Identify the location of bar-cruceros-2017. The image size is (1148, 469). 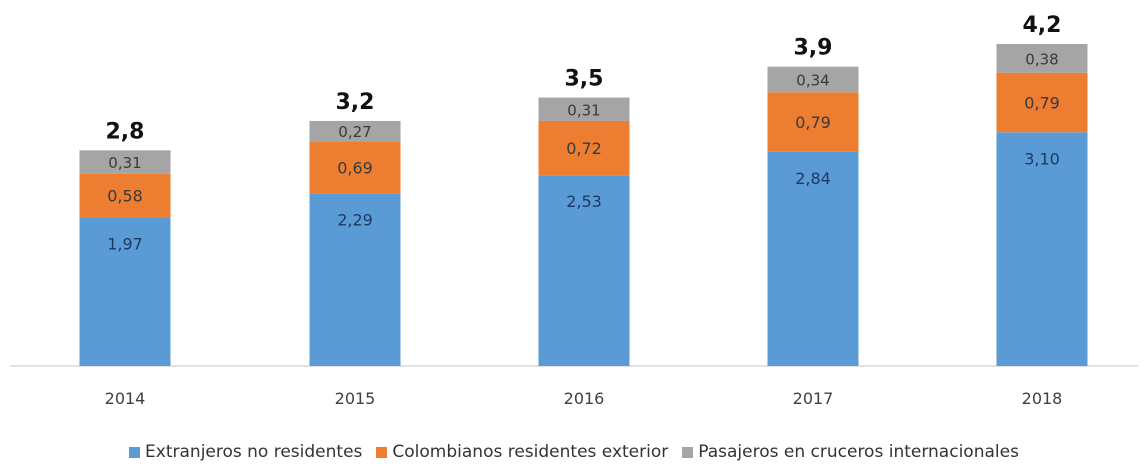
(813, 79).